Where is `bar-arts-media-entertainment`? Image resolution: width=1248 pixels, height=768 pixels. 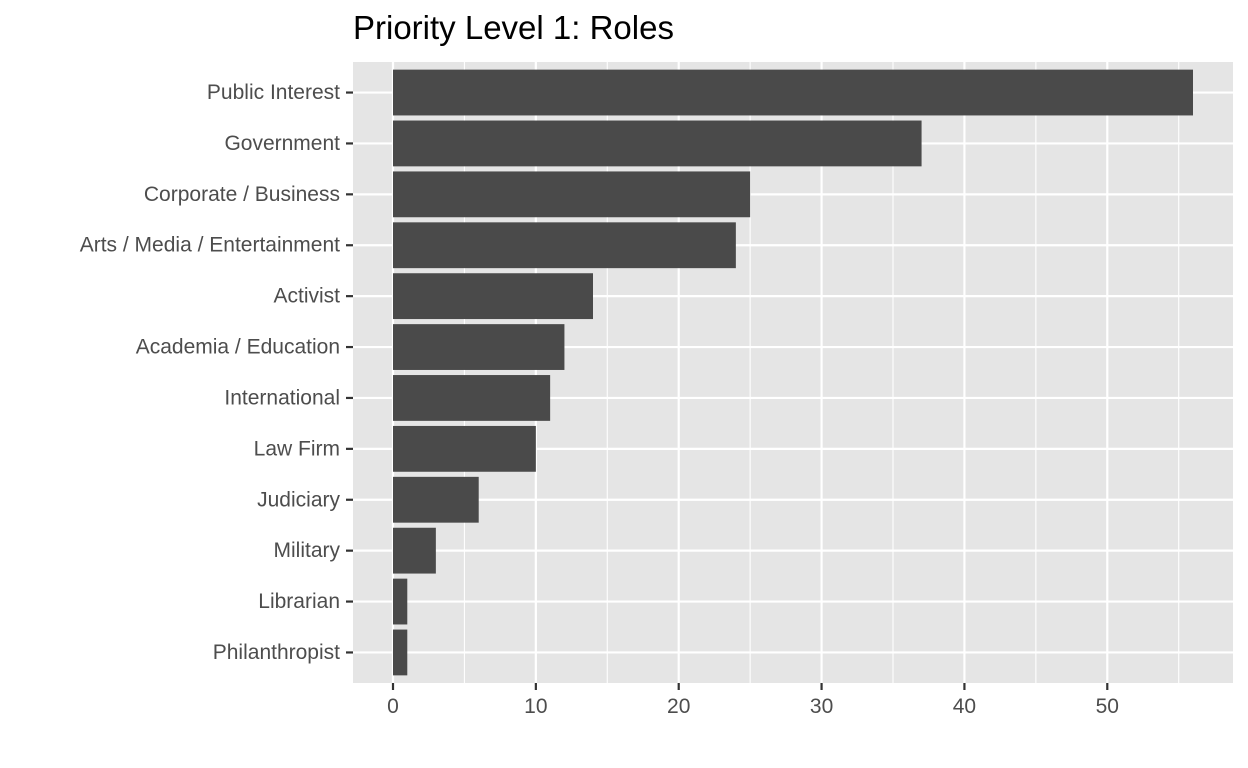 bar-arts-media-entertainment is located at coordinates (564, 245).